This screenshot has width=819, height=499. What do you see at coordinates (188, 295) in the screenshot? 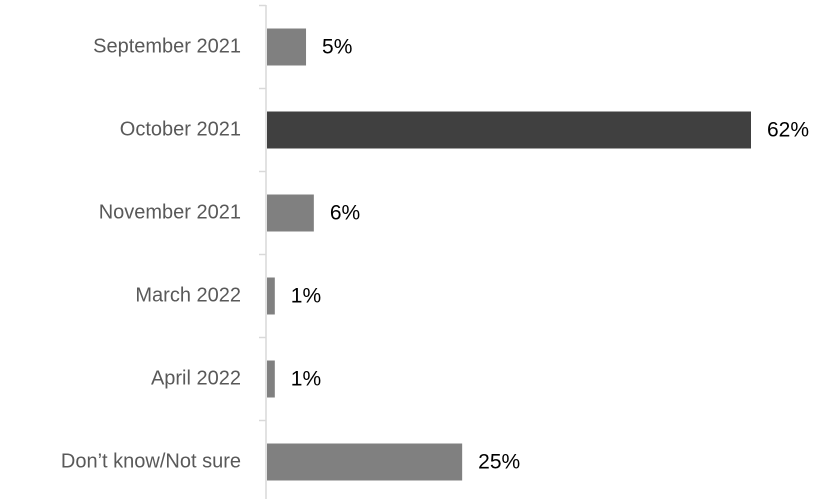
I see `category-label: March 2022` at bounding box center [188, 295].